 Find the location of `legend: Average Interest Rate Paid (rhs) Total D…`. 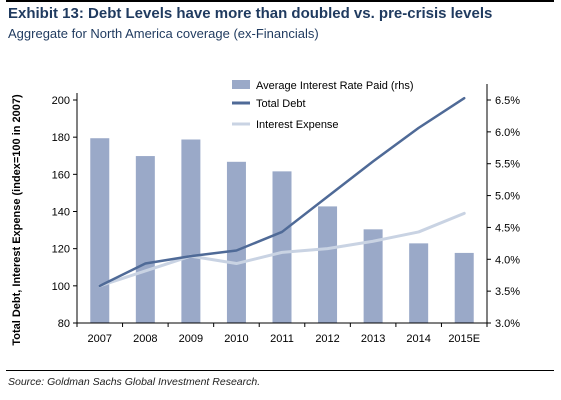

legend: Average Interest Rate Paid (rhs) Total D… is located at coordinates (323, 105).